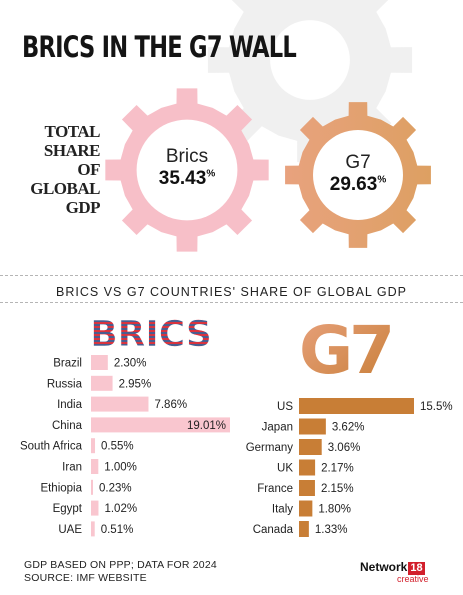 This screenshot has height=595, width=463. I want to click on value-label: 1.80%, so click(334, 510).